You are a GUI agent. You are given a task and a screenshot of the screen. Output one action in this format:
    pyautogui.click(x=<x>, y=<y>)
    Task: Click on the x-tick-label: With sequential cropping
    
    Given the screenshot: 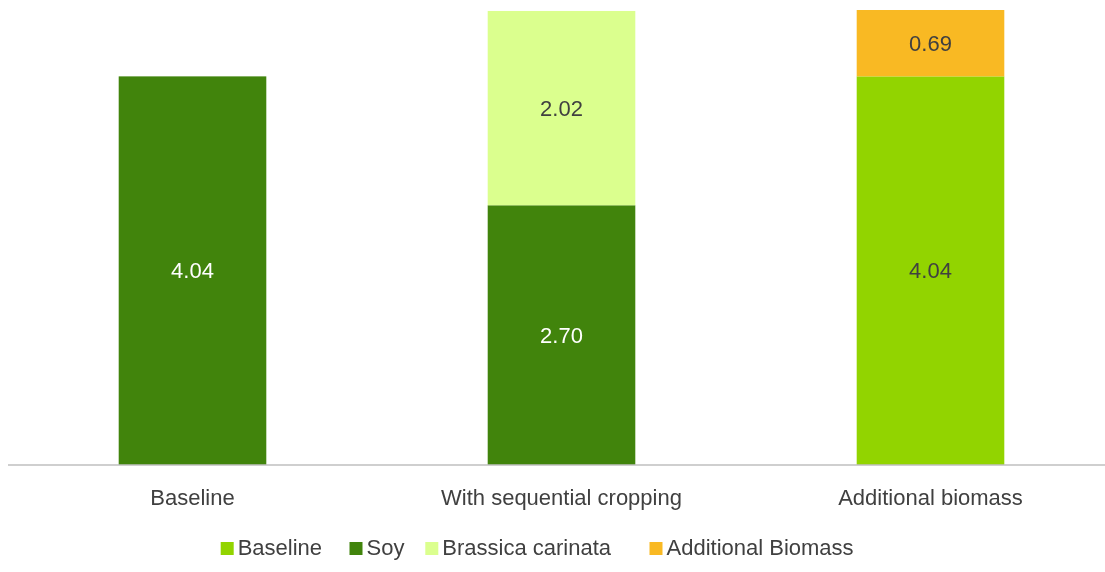 What is the action you would take?
    pyautogui.click(x=561, y=497)
    